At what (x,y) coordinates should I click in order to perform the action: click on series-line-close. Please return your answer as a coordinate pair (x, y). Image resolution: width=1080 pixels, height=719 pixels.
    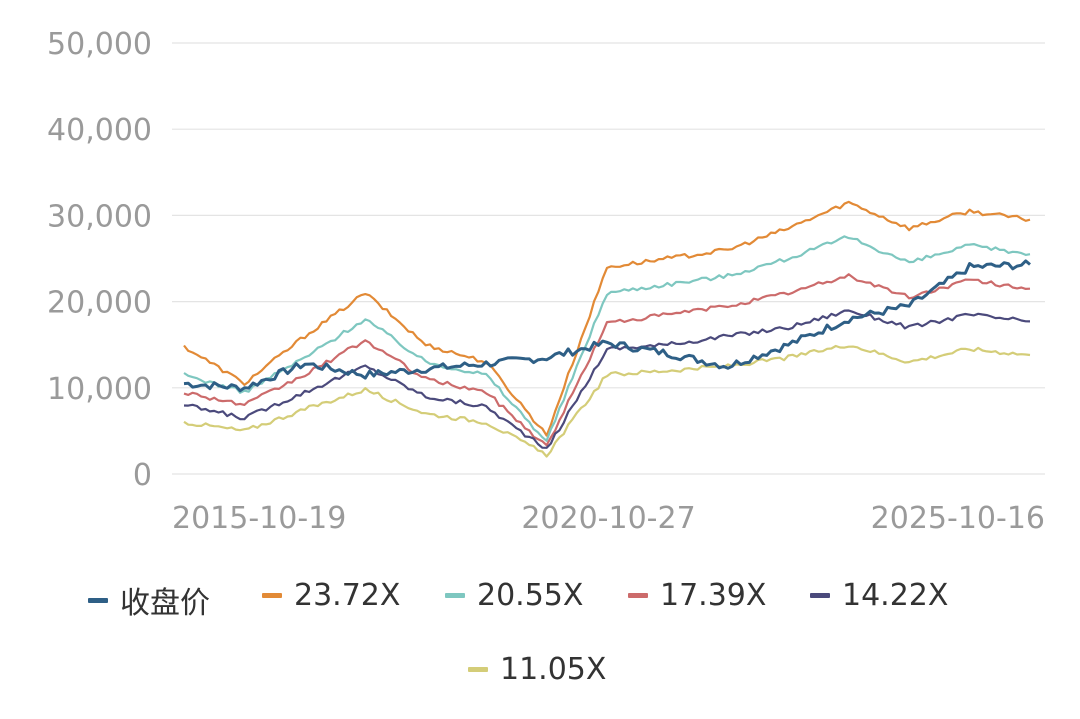
    Looking at the image, I should click on (607, 326).